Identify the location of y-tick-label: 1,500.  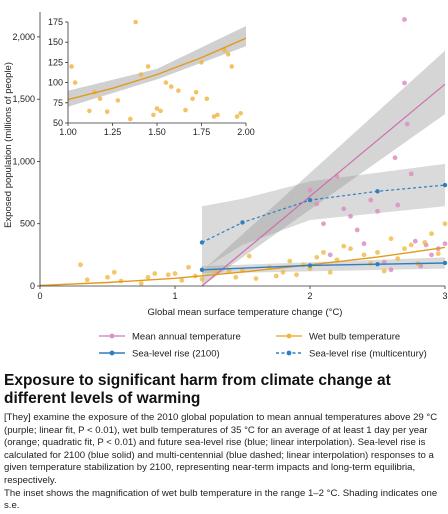
(23, 99).